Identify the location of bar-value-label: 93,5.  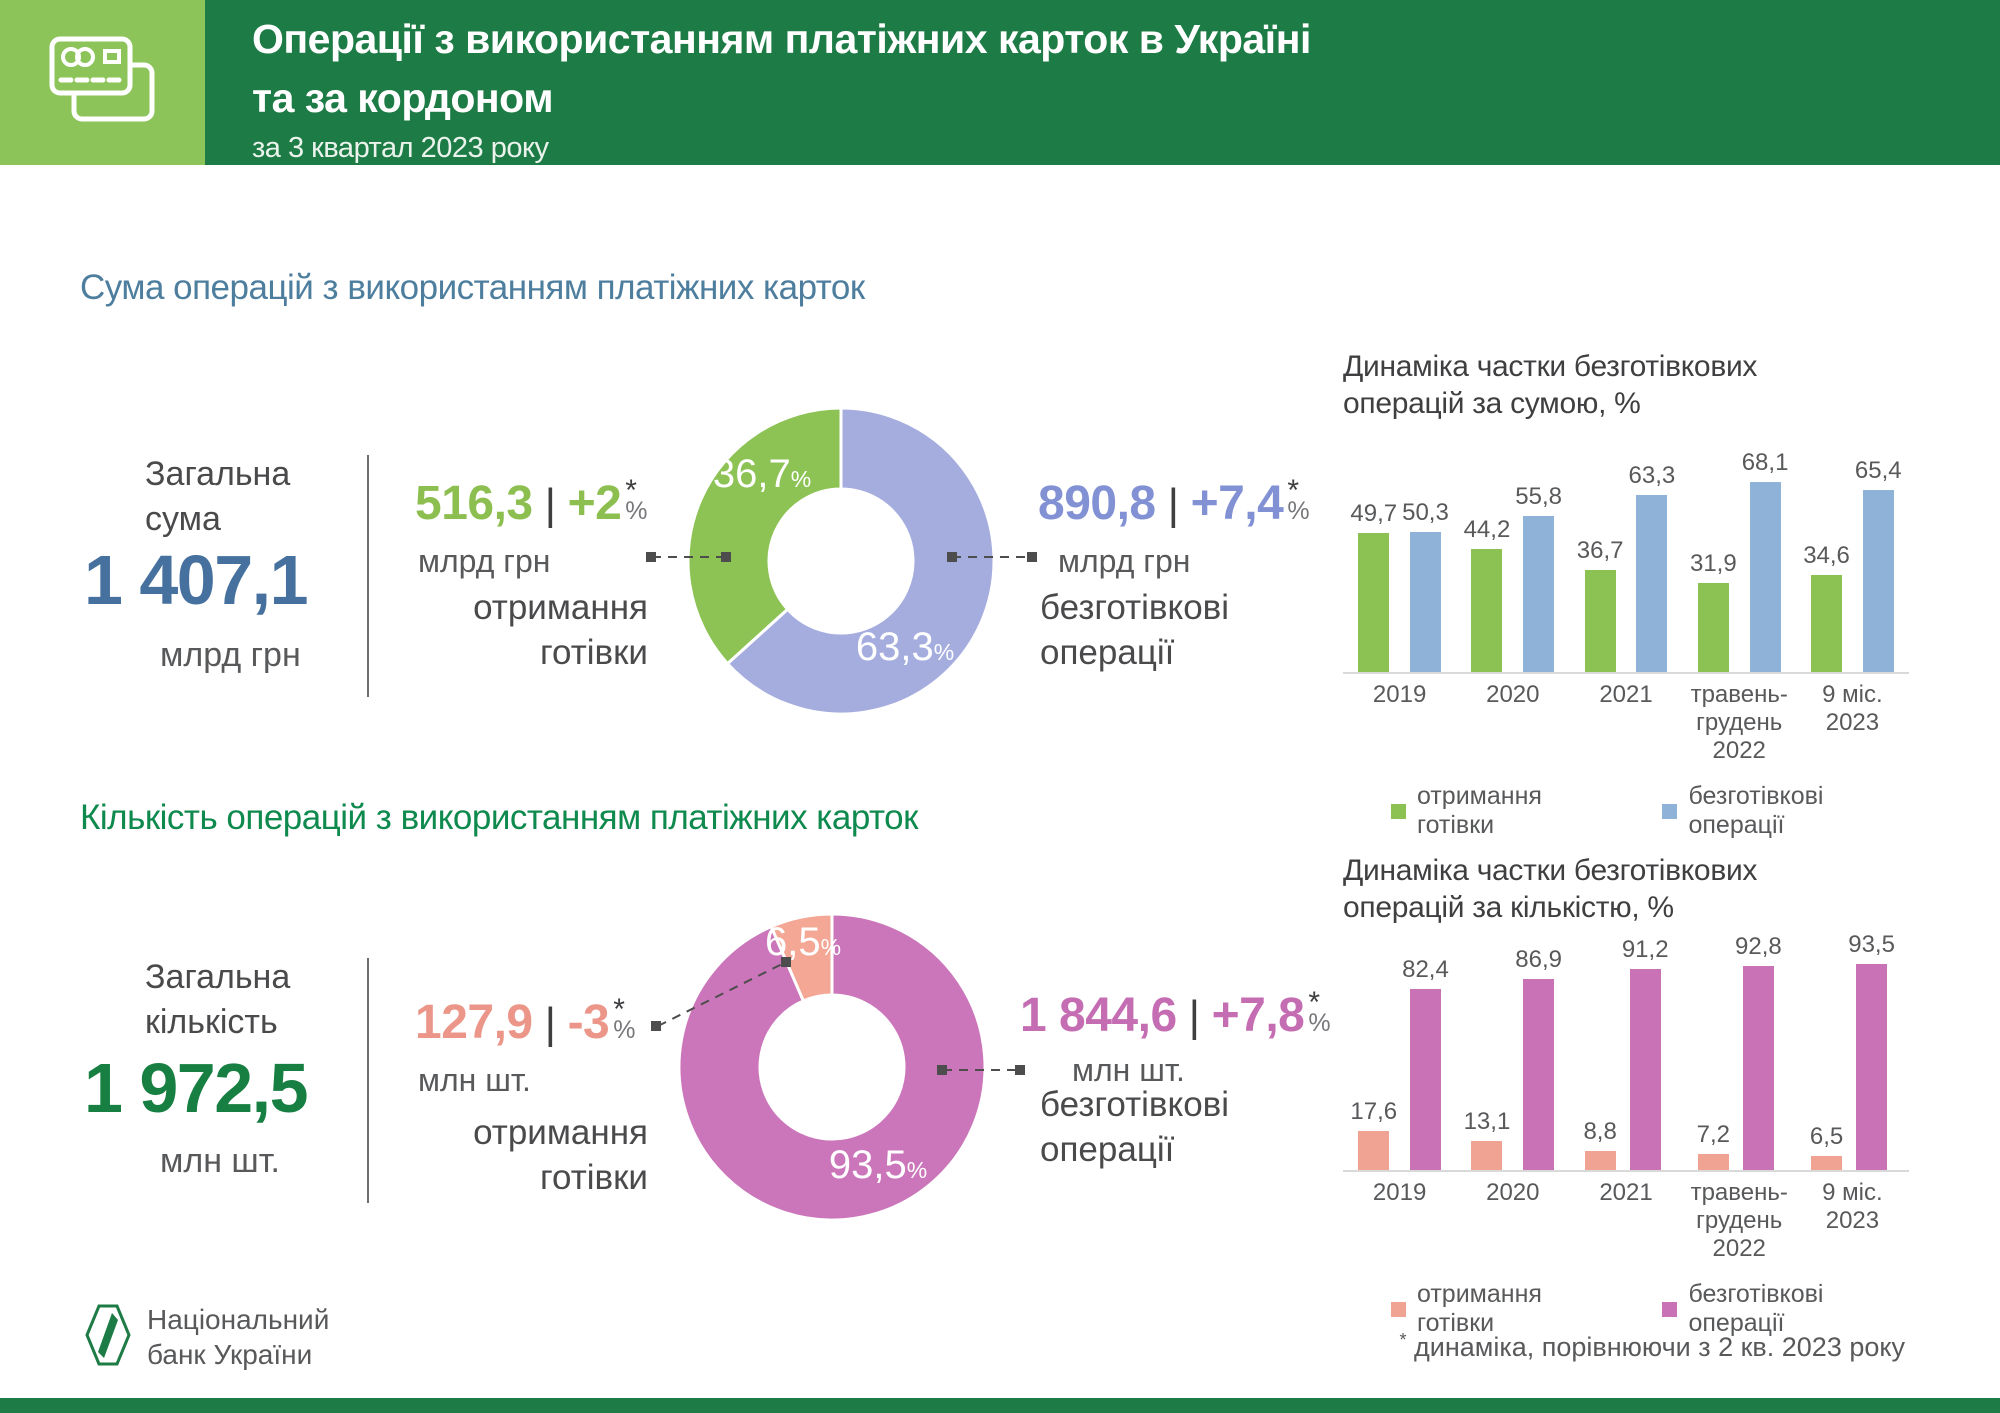
(1871, 945).